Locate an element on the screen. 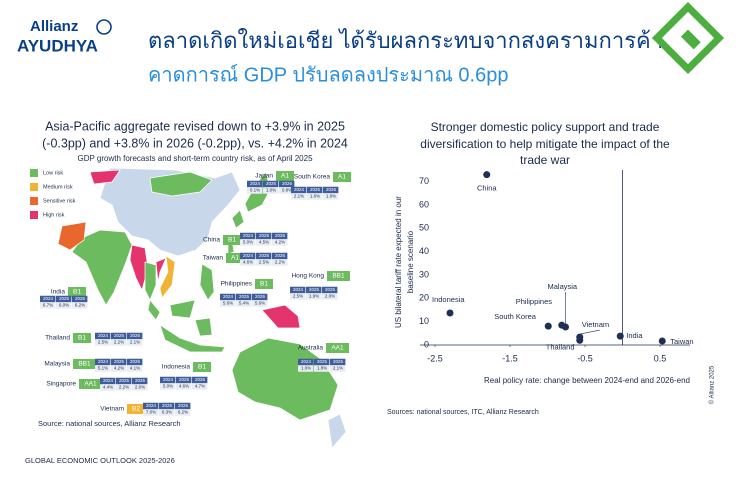  leader-line is located at coordinates (589, 332).